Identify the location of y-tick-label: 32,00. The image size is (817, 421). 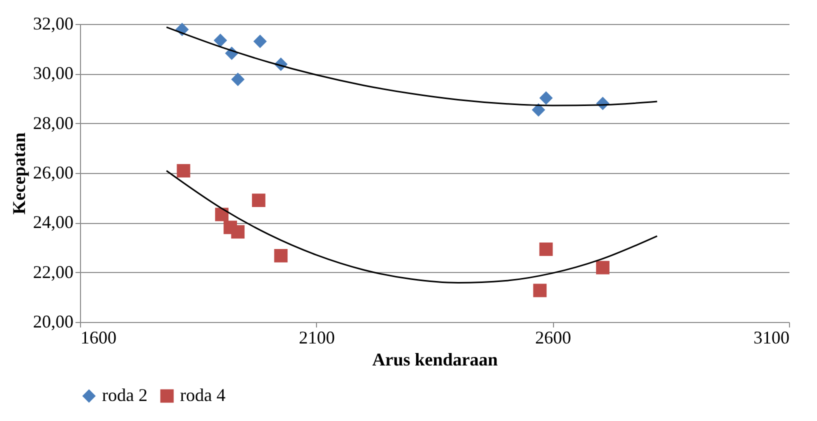
(53, 24).